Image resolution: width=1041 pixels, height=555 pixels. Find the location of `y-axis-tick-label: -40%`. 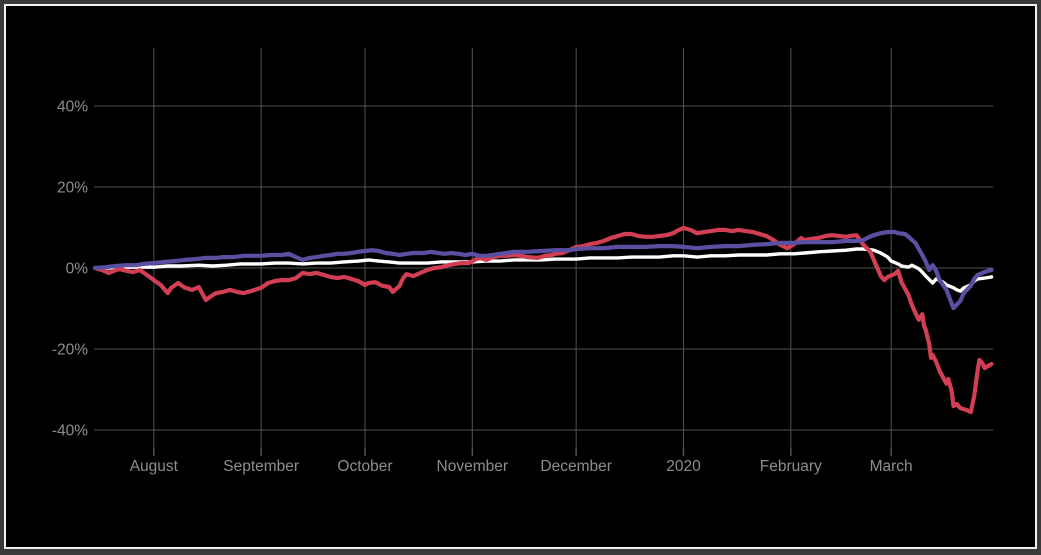

y-axis-tick-label: -40% is located at coordinates (70, 431).